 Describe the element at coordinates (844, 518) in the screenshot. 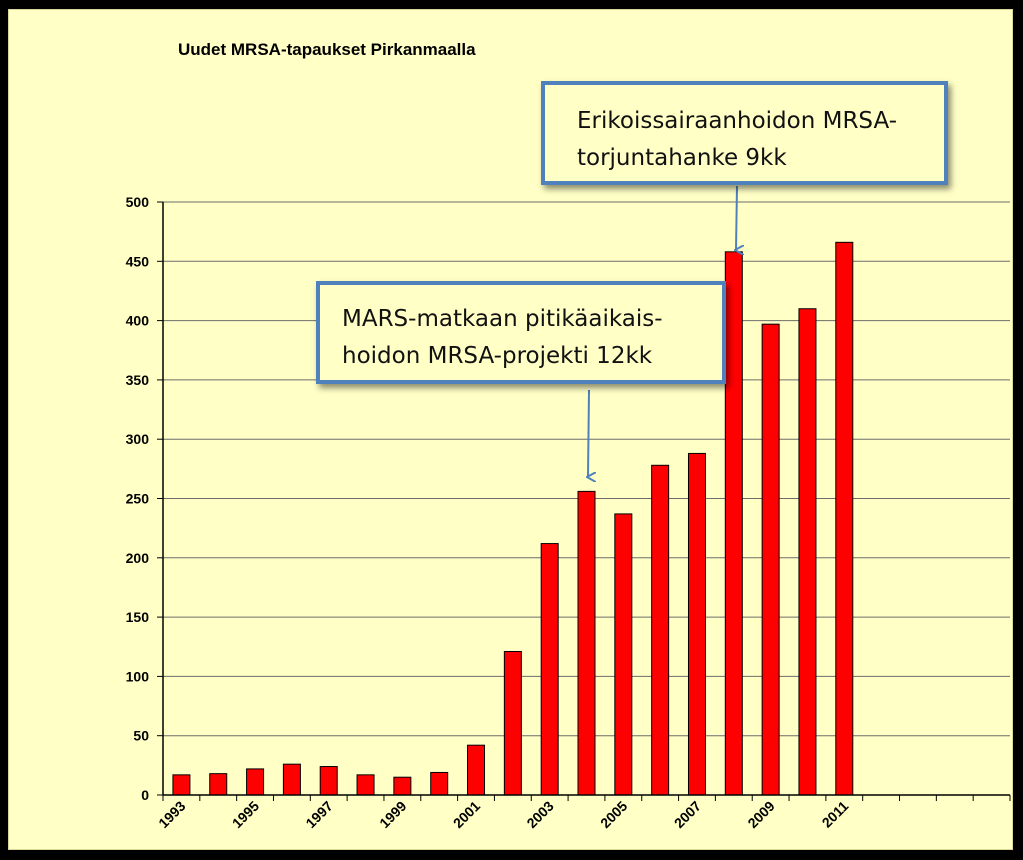

I see `bar-2011` at that location.